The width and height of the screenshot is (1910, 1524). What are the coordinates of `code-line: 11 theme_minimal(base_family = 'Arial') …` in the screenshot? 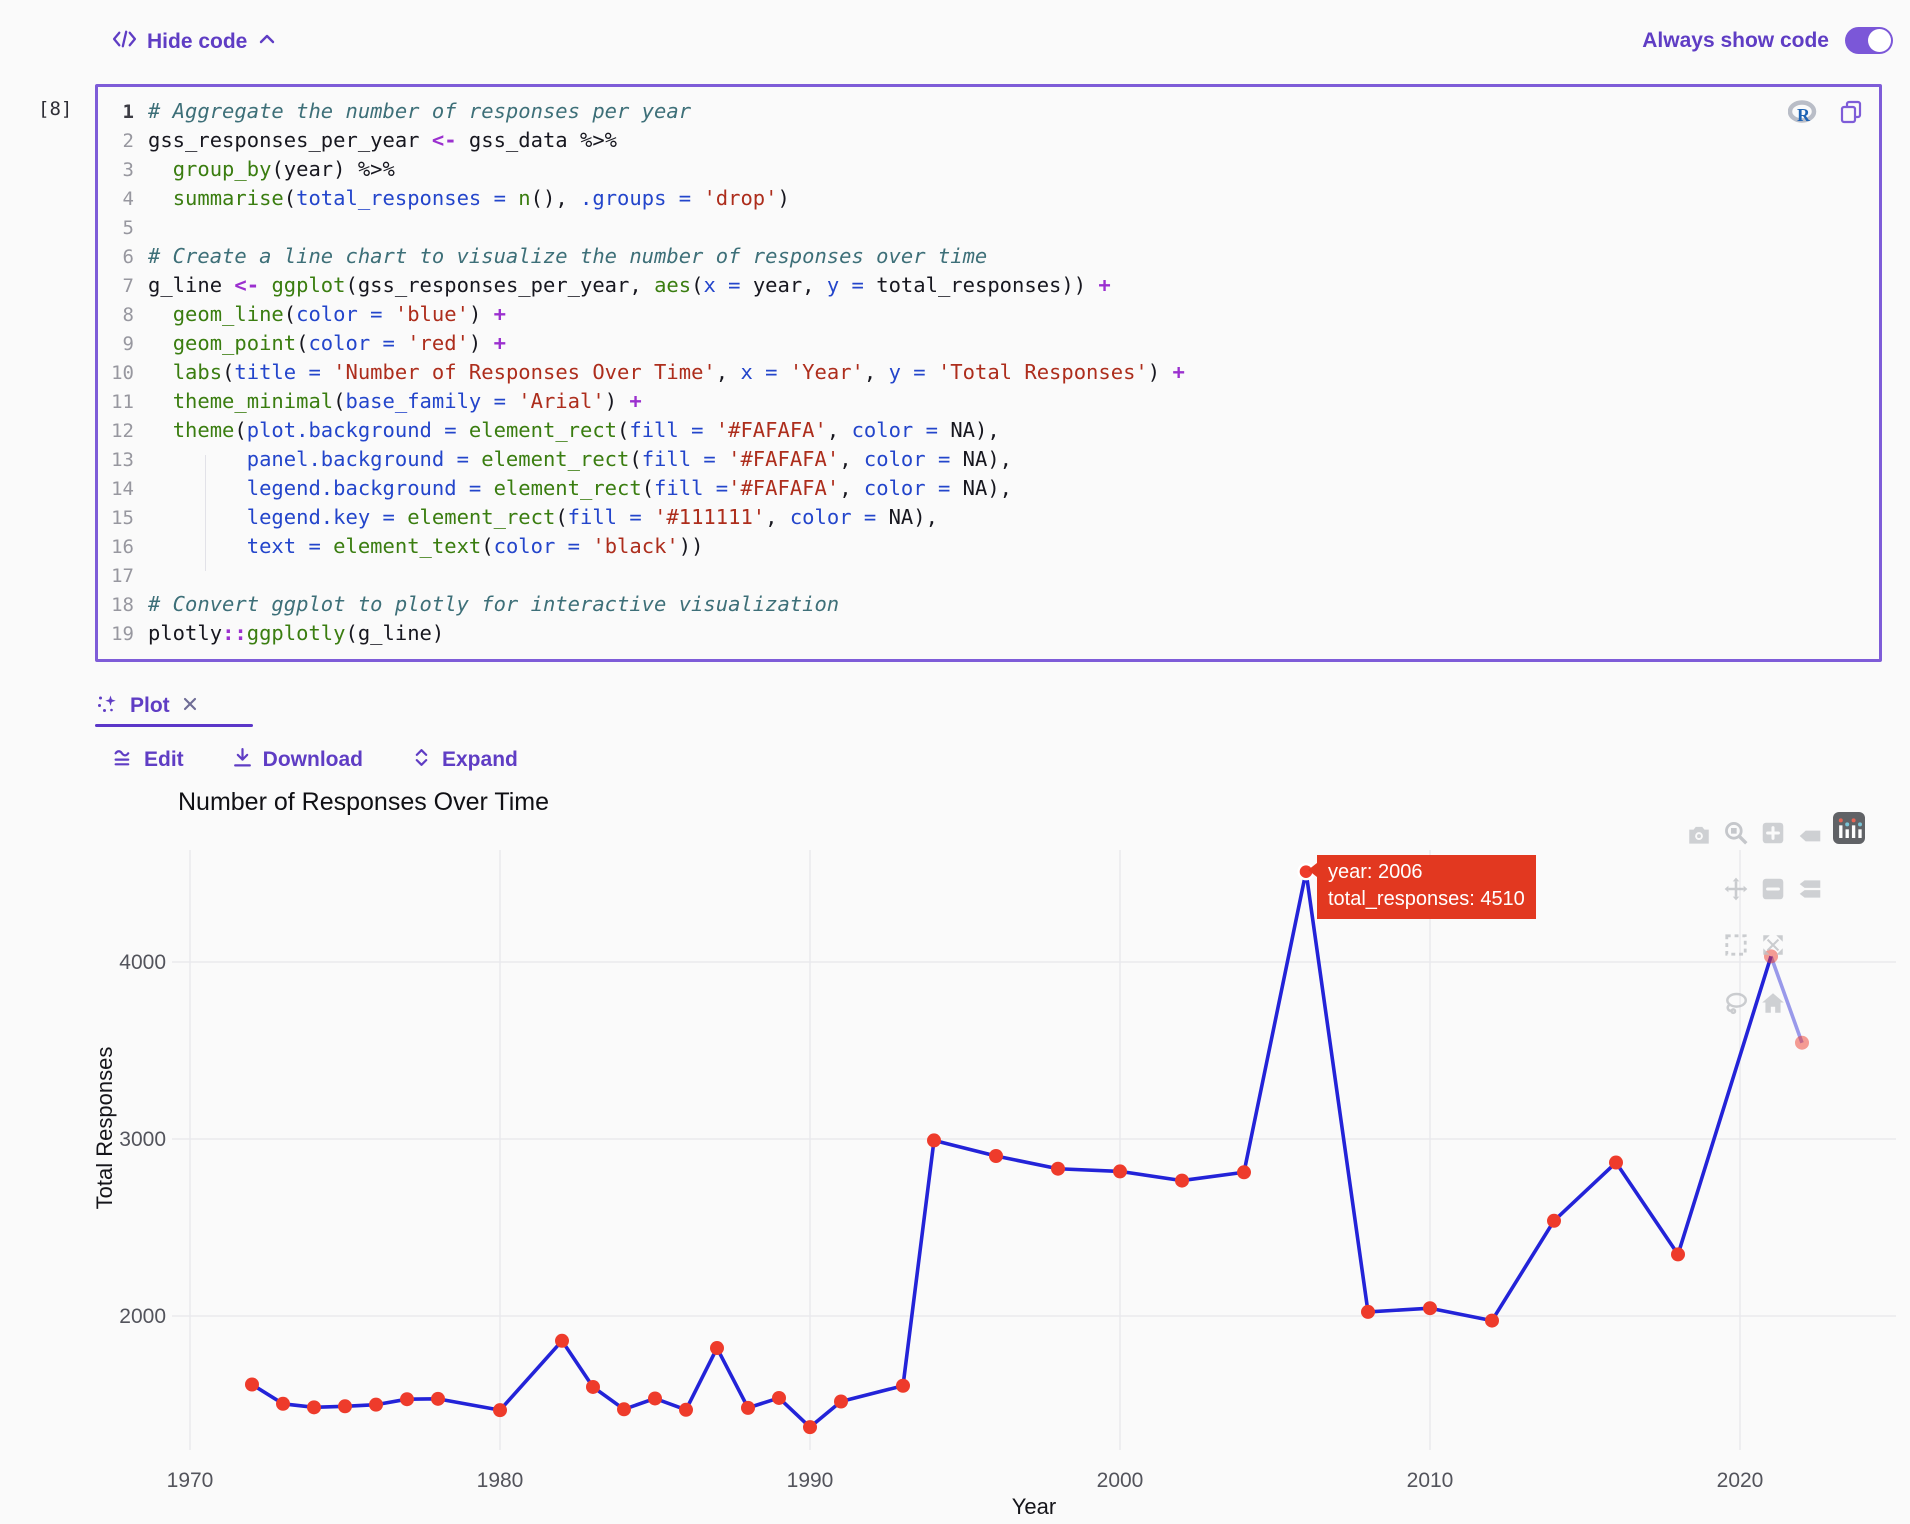 It's located at (991, 401).